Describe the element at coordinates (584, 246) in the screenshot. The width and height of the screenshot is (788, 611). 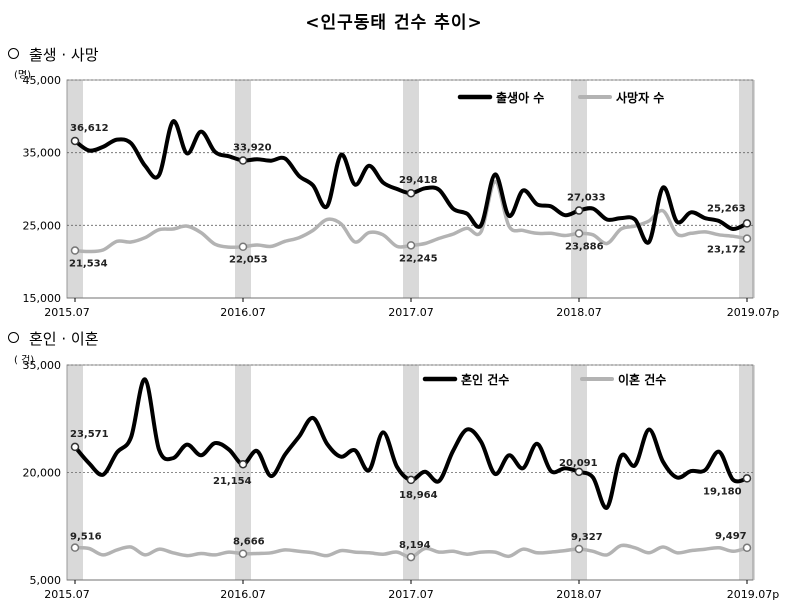
I see `data-label: 23,886` at that location.